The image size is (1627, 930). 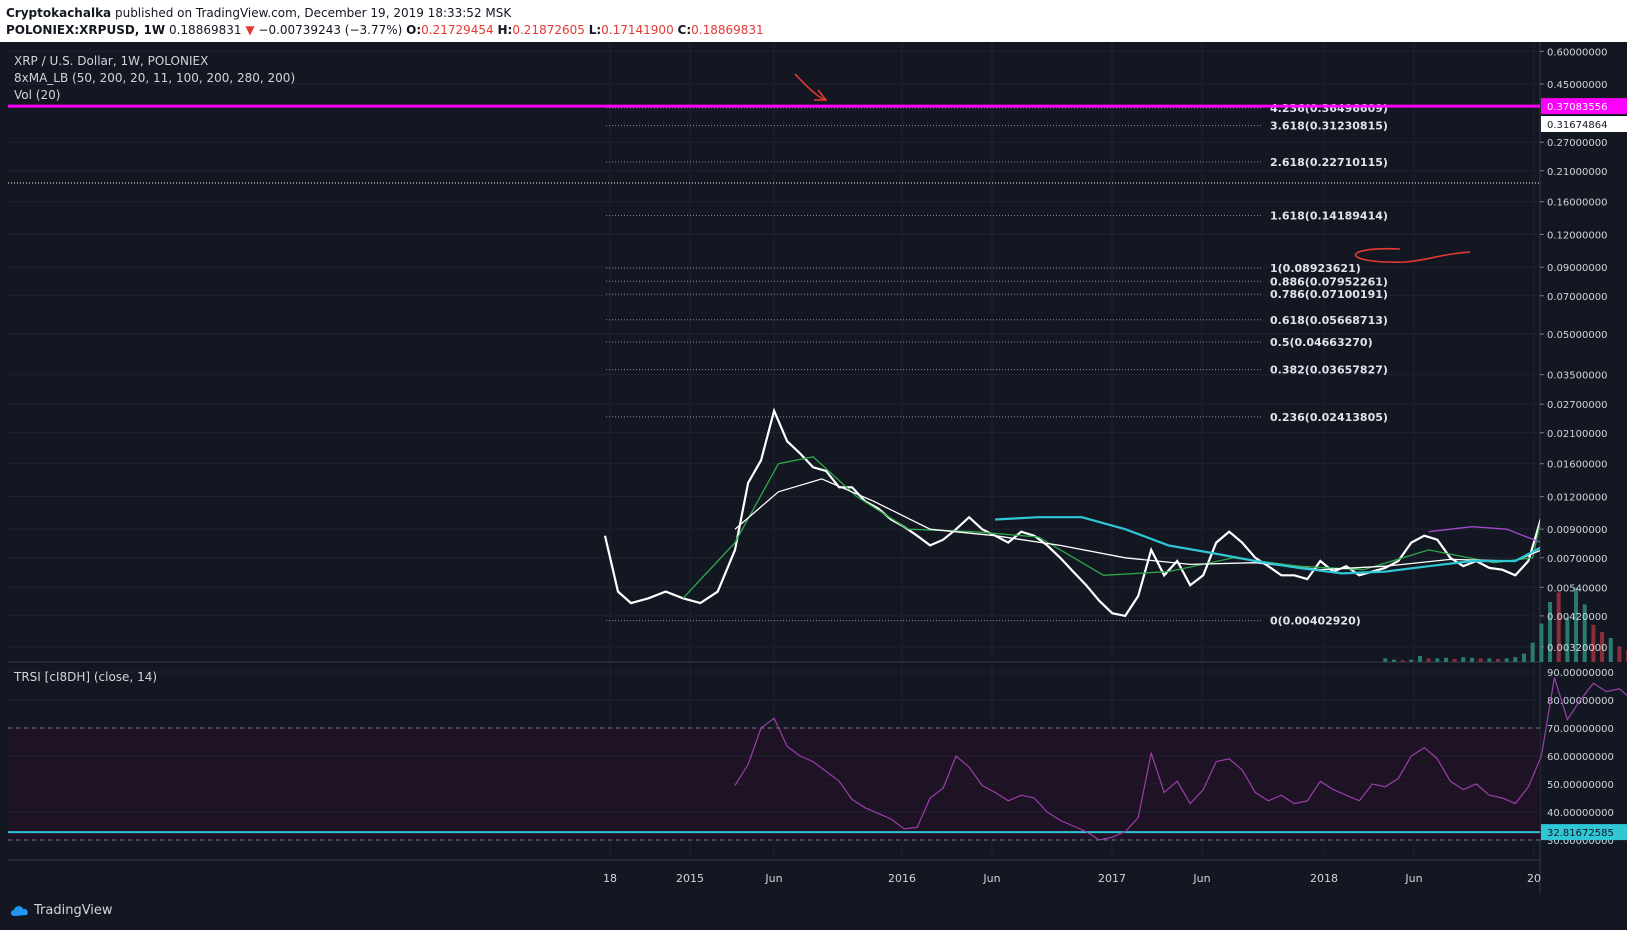 I want to click on fib-label: 3.618(0.31230815), so click(x=1329, y=126).